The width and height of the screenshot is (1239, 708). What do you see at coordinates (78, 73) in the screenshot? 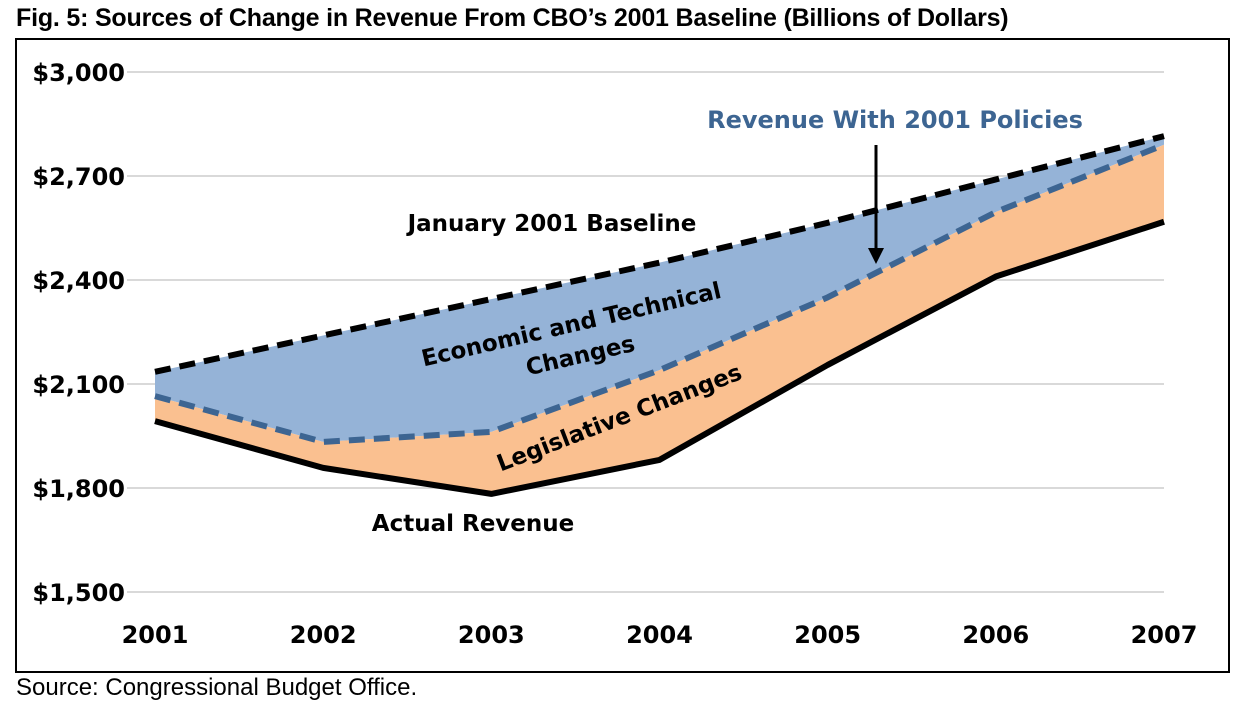
I see `y-tick-label: $3,000` at bounding box center [78, 73].